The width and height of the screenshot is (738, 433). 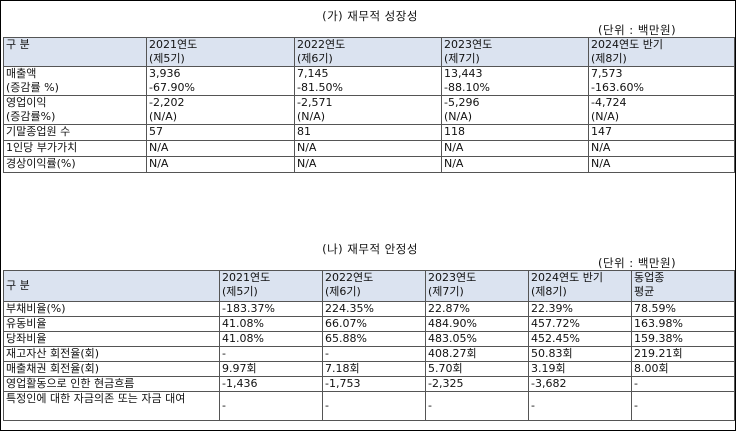 I want to click on stability-row-label: 영업활동으로 인한 현금흐름, so click(x=111, y=384).